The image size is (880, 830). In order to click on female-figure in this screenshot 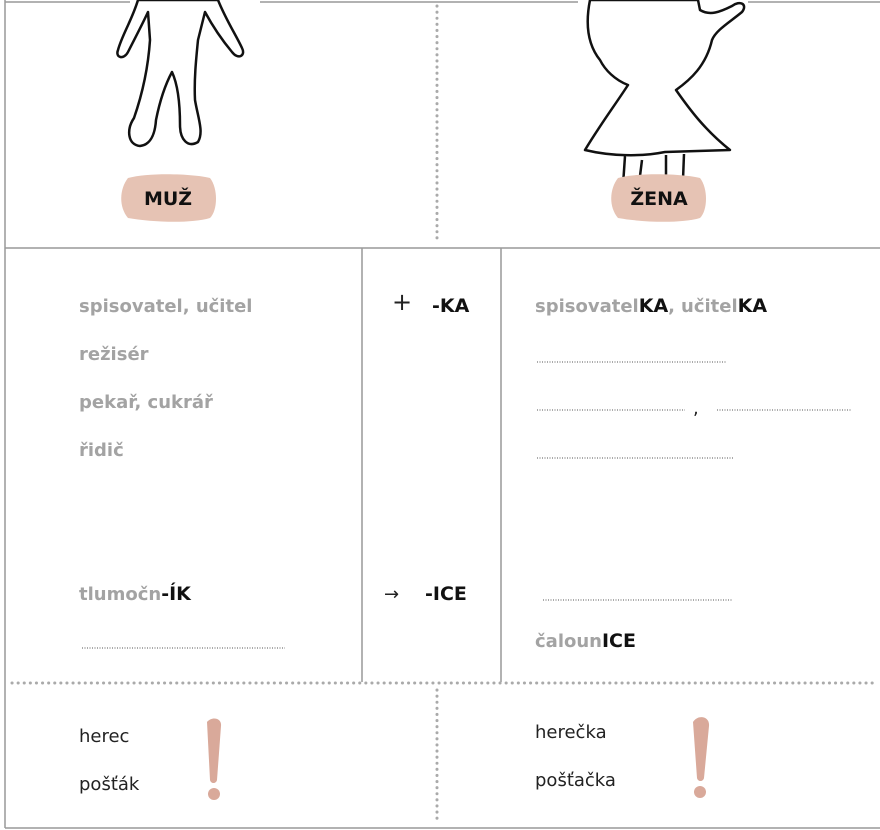, I will do `click(664, 78)`.